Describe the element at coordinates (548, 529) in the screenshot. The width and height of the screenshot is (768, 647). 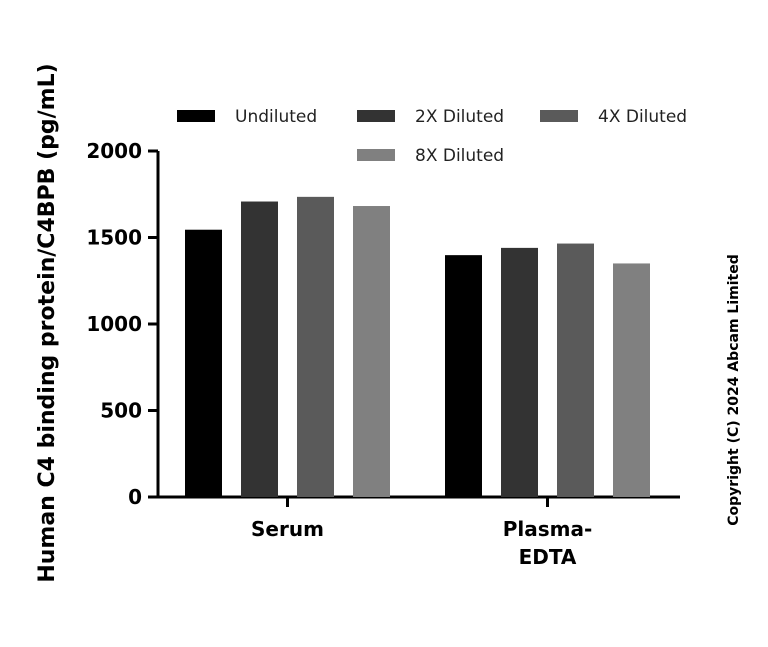
I see `x-category-label: Plasma-` at that location.